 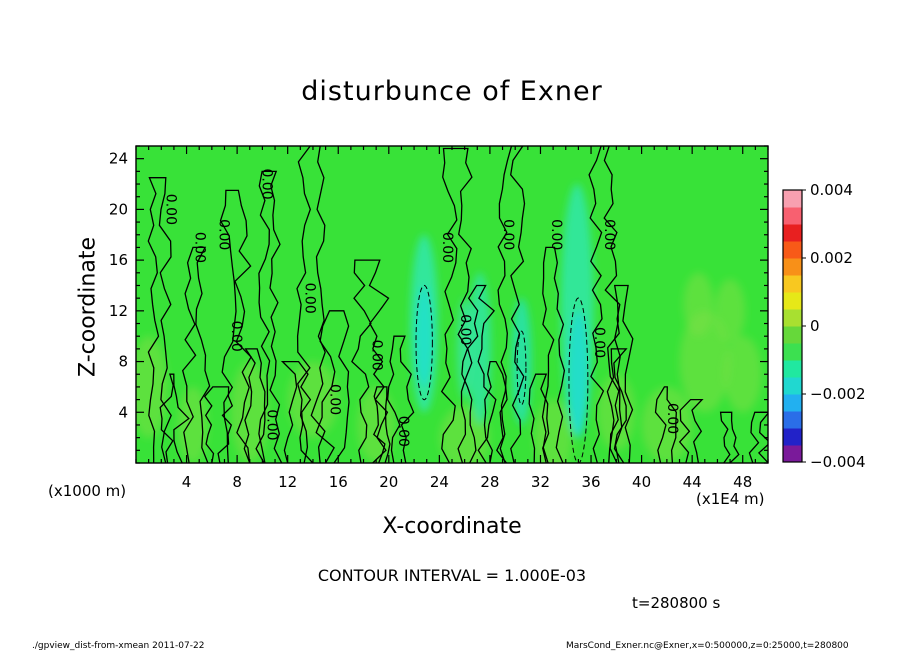 What do you see at coordinates (118, 159) in the screenshot?
I see `y-tick-label: 24` at bounding box center [118, 159].